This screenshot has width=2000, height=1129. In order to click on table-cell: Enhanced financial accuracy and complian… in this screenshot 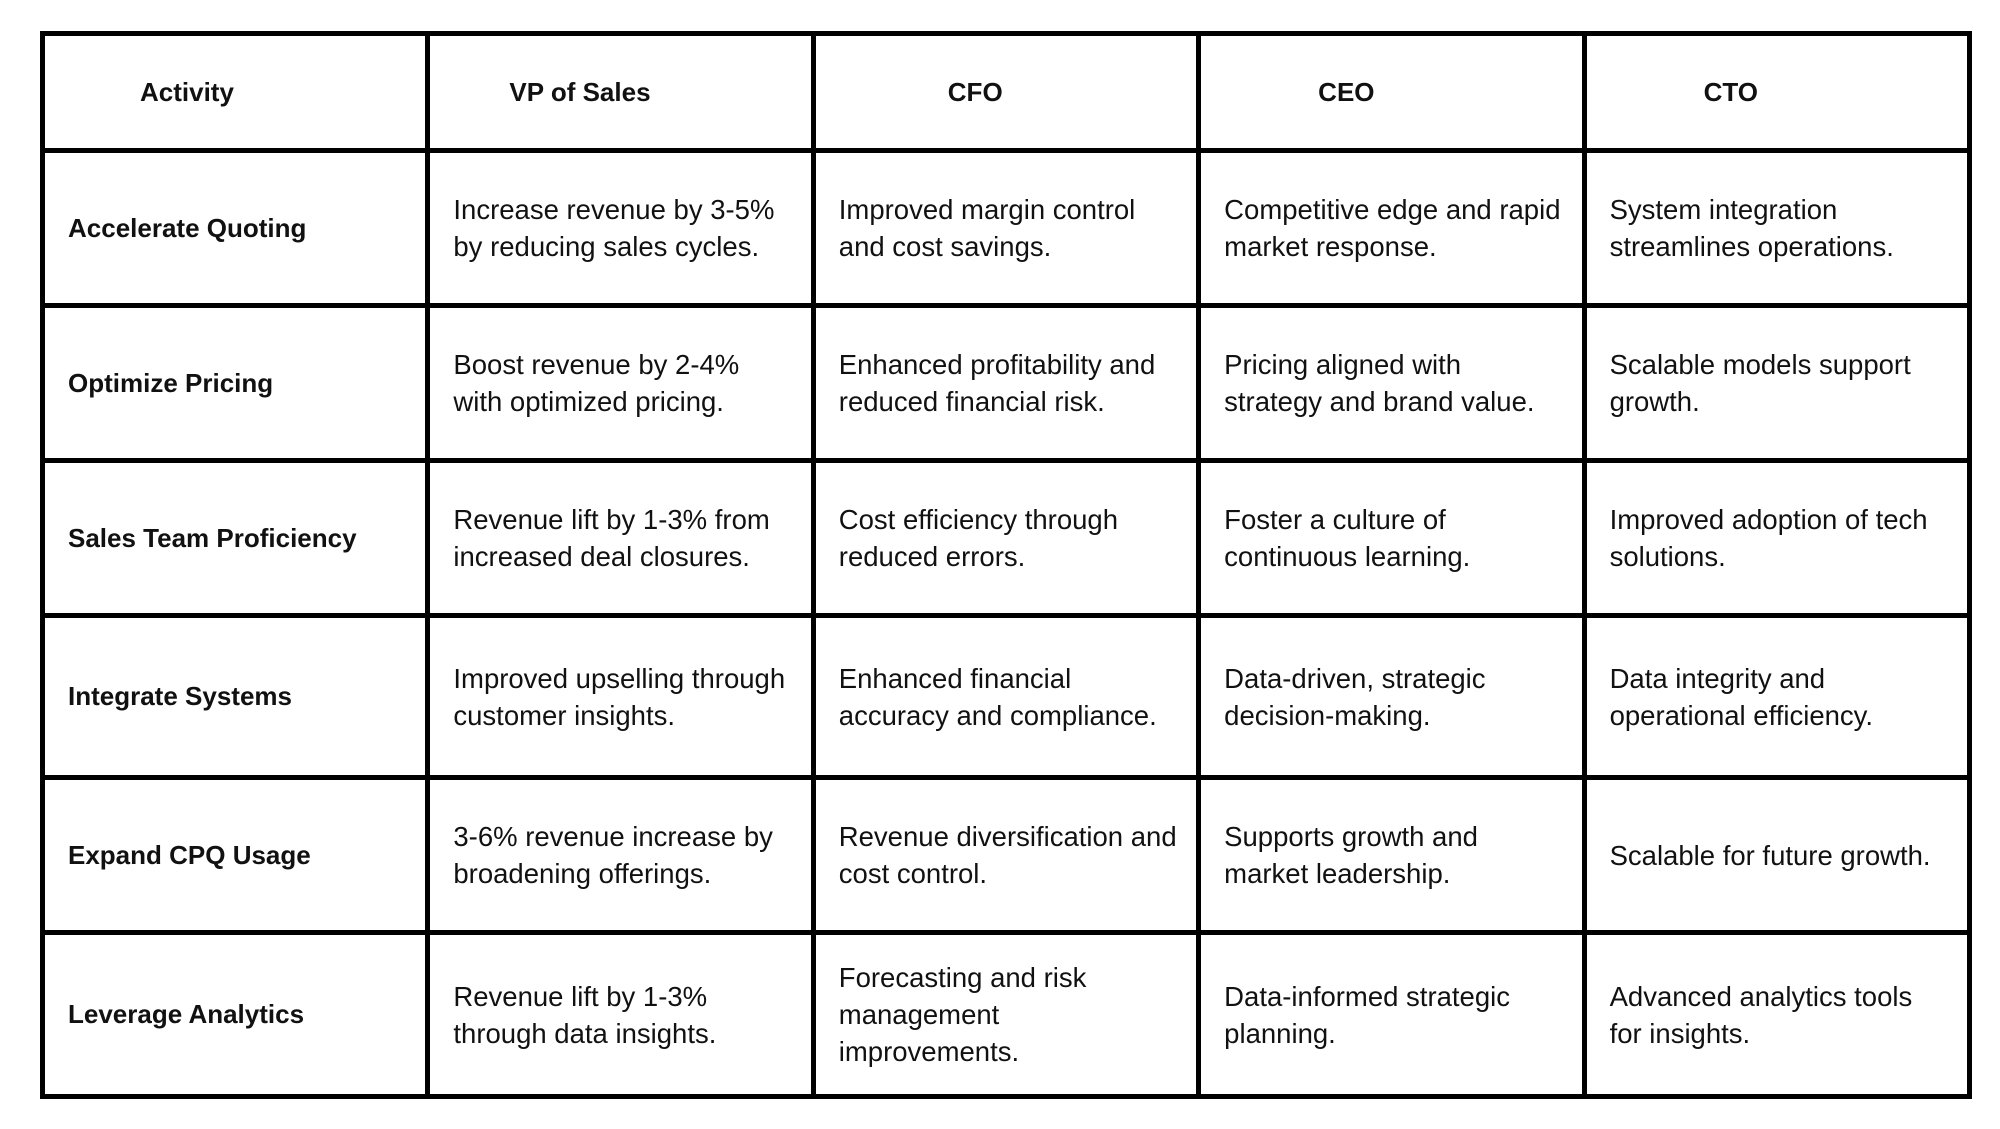, I will do `click(1006, 696)`.